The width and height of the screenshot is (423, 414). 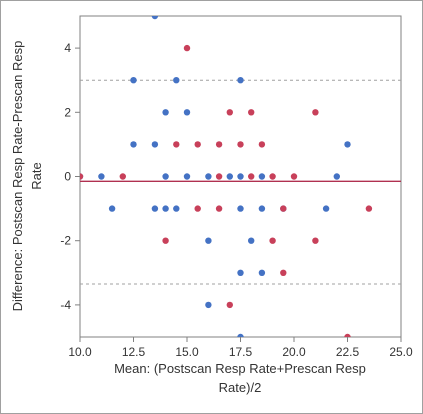 What do you see at coordinates (65, 305) in the screenshot?
I see `y-tick-label: -4` at bounding box center [65, 305].